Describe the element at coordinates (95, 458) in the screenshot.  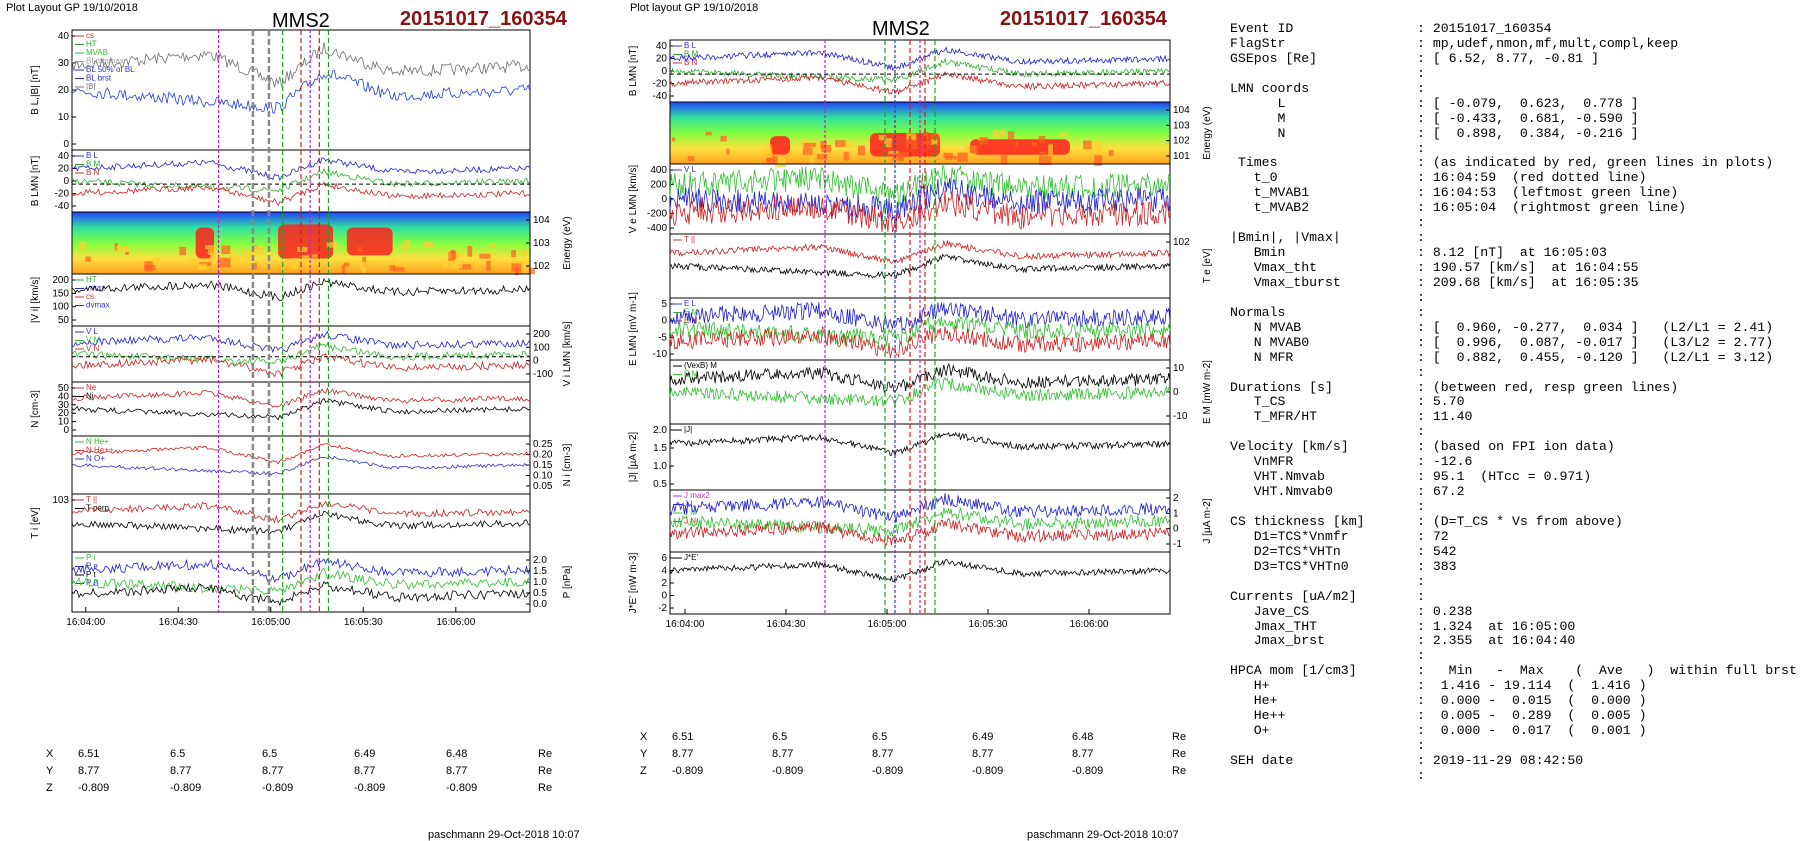
I see `legend-entry: N O+` at that location.